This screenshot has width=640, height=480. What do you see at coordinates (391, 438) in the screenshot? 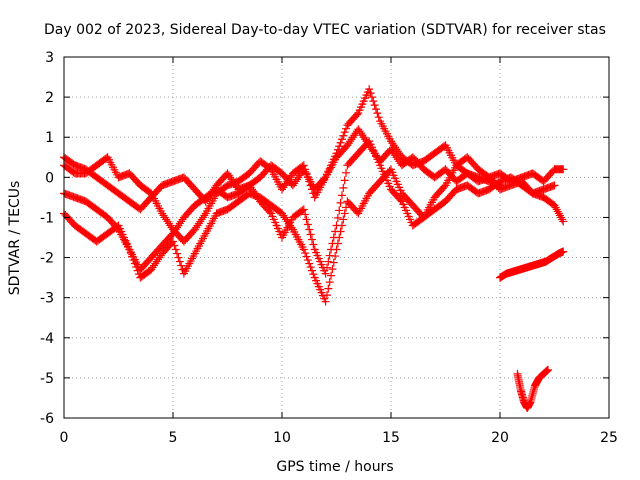
I see `x-tick-label: 15` at bounding box center [391, 438].